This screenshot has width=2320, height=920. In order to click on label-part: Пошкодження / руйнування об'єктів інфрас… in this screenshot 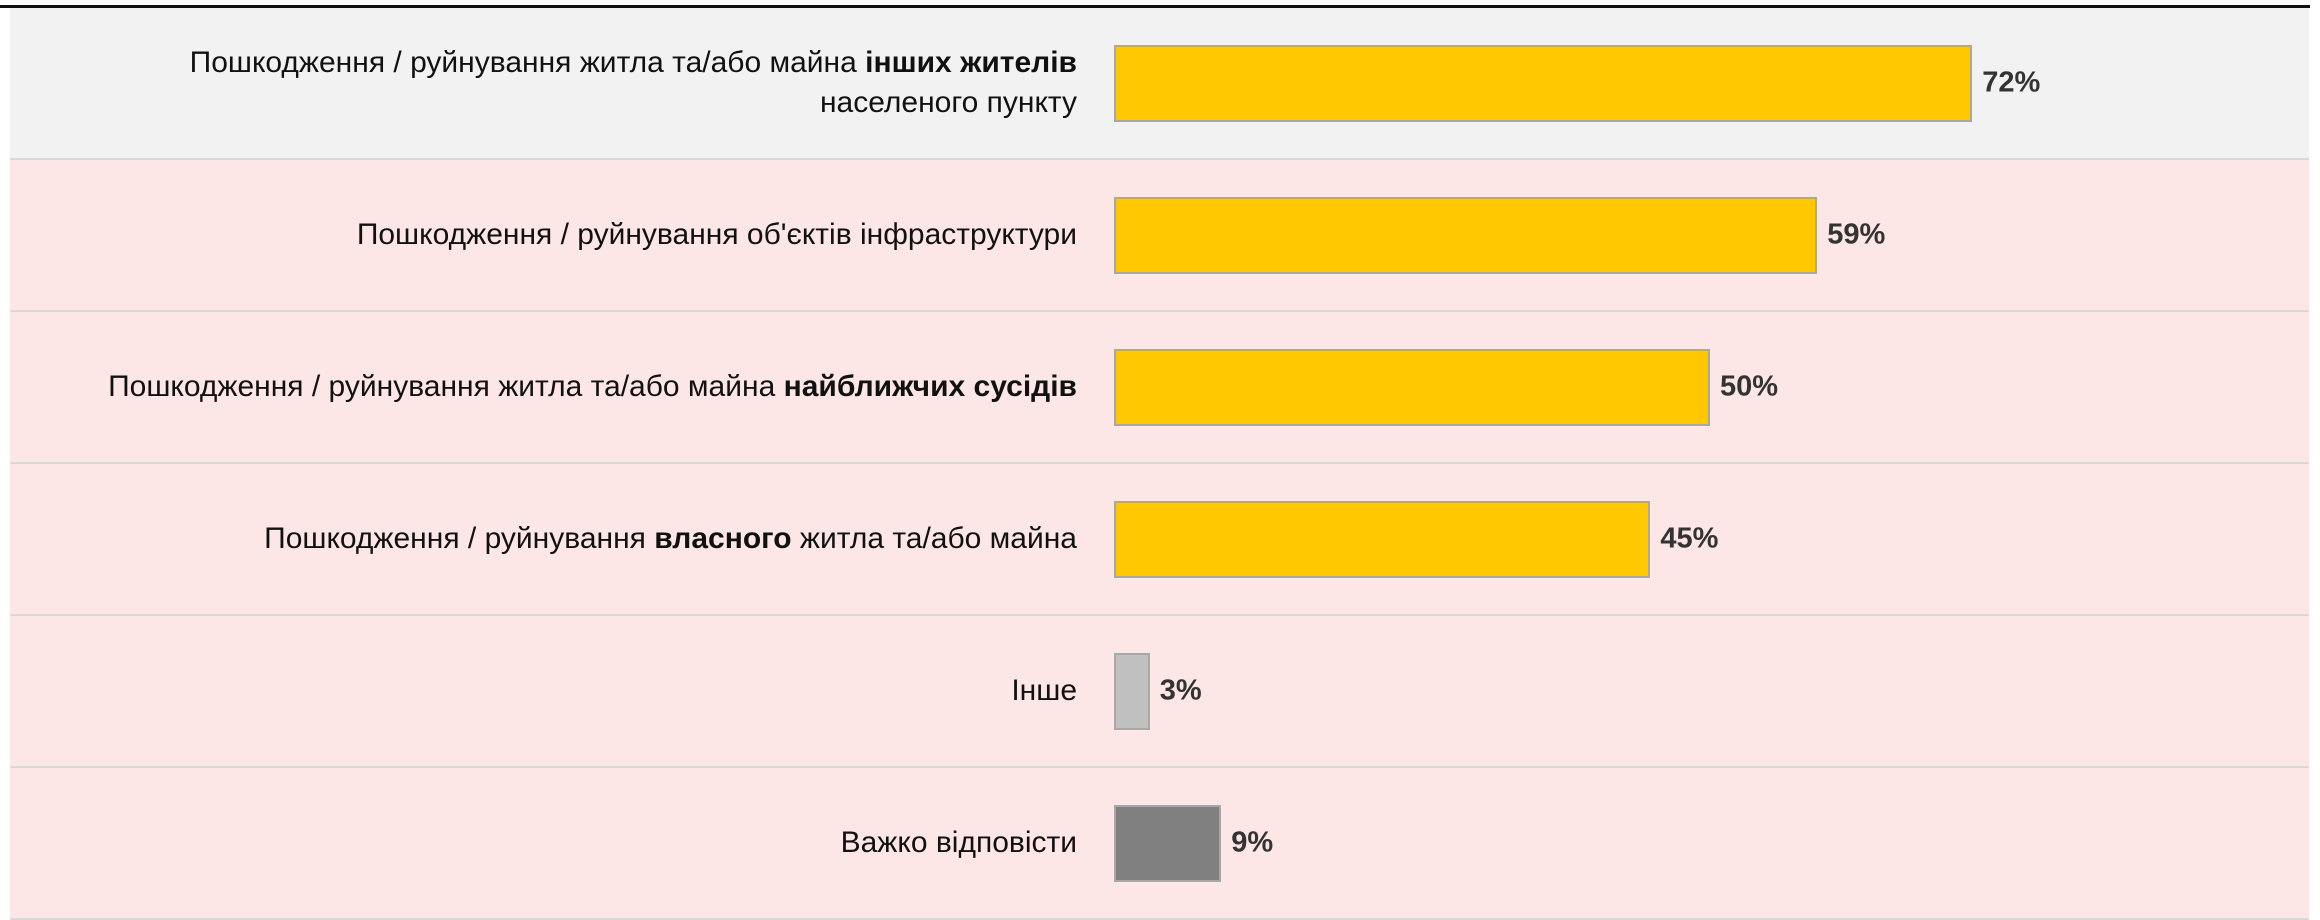, I will do `click(716, 234)`.